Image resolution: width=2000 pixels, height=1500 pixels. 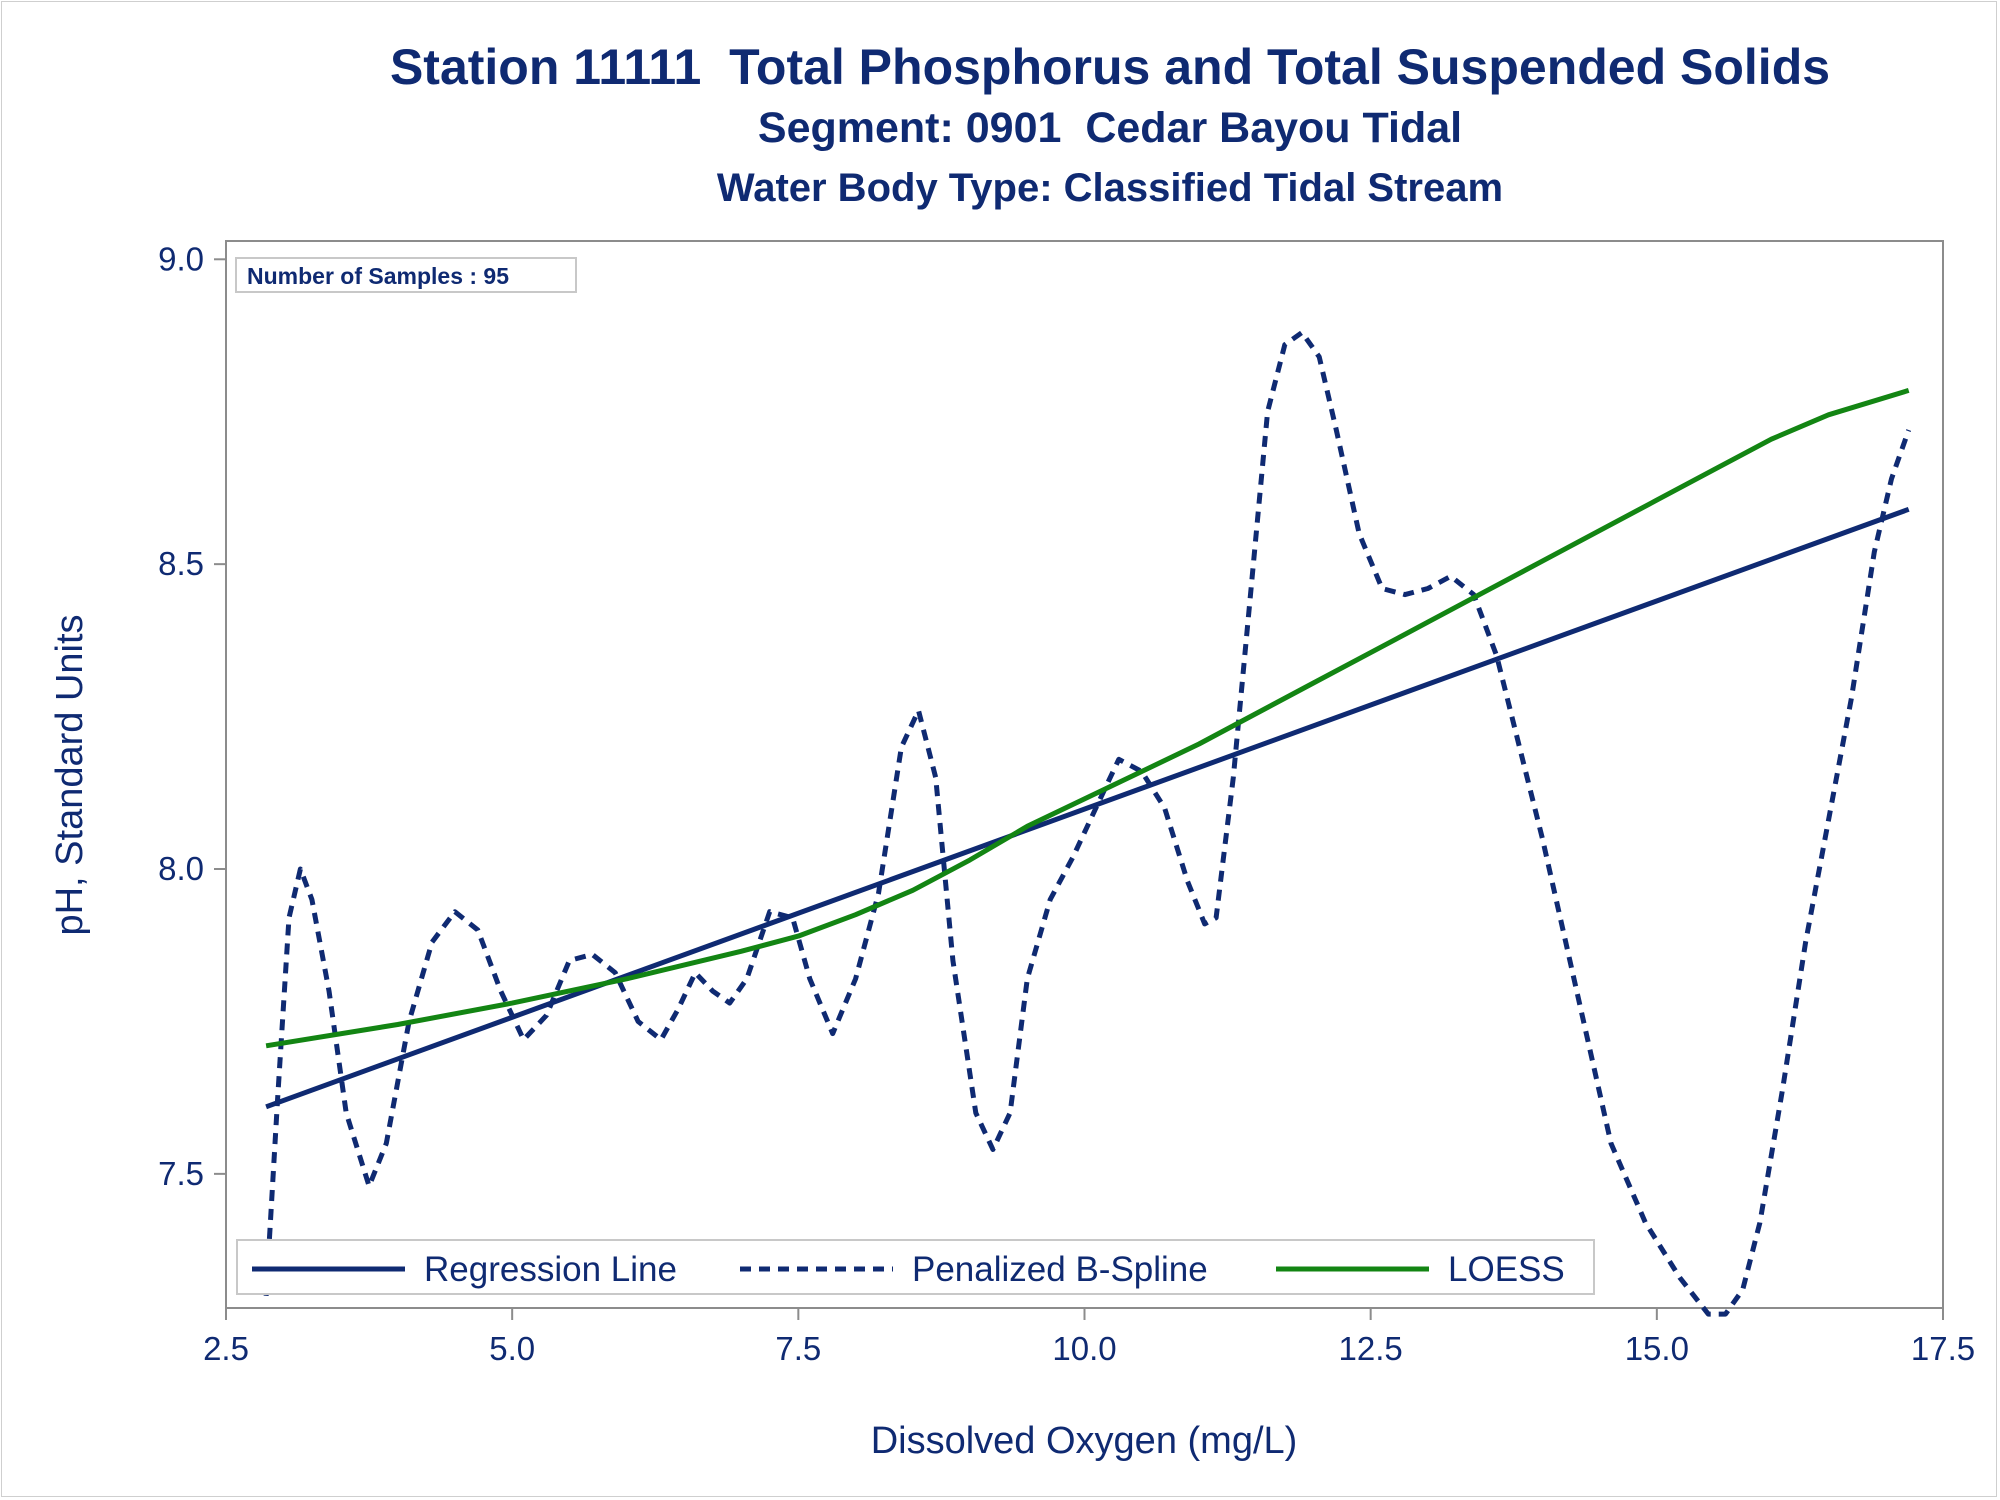 What do you see at coordinates (226, 1348) in the screenshot?
I see `x-tick-label: 2.5` at bounding box center [226, 1348].